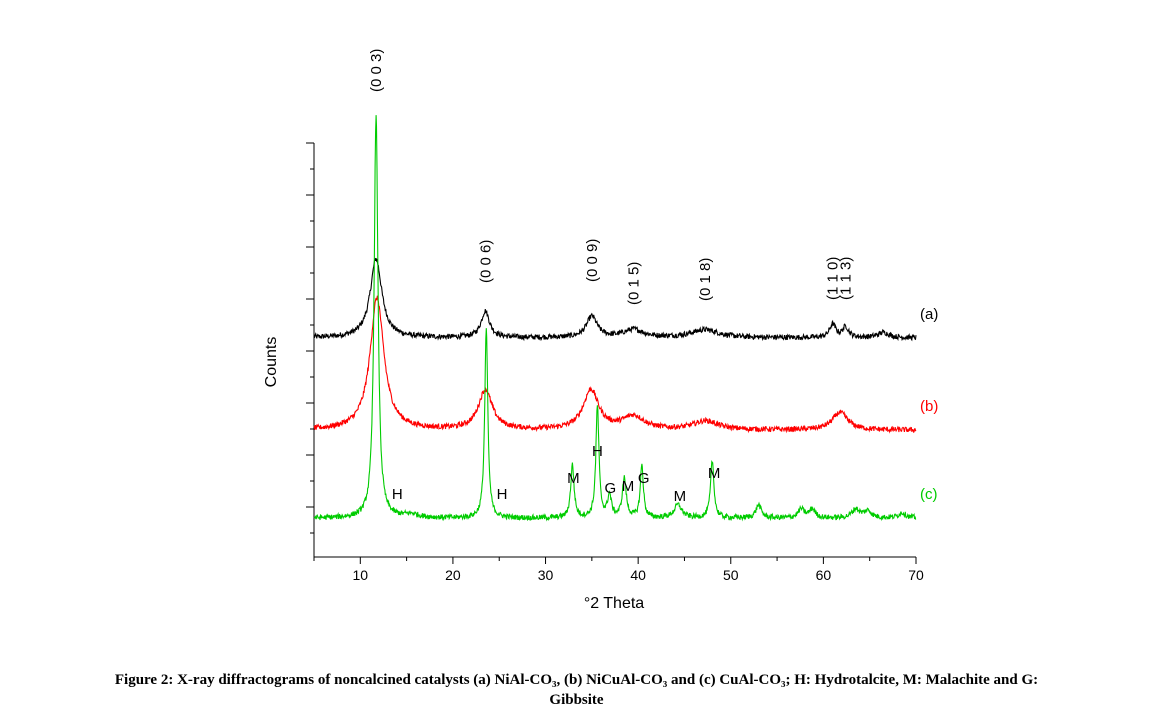 This screenshot has width=1153, height=721. What do you see at coordinates (546, 575) in the screenshot?
I see `x-tick-label: 30` at bounding box center [546, 575].